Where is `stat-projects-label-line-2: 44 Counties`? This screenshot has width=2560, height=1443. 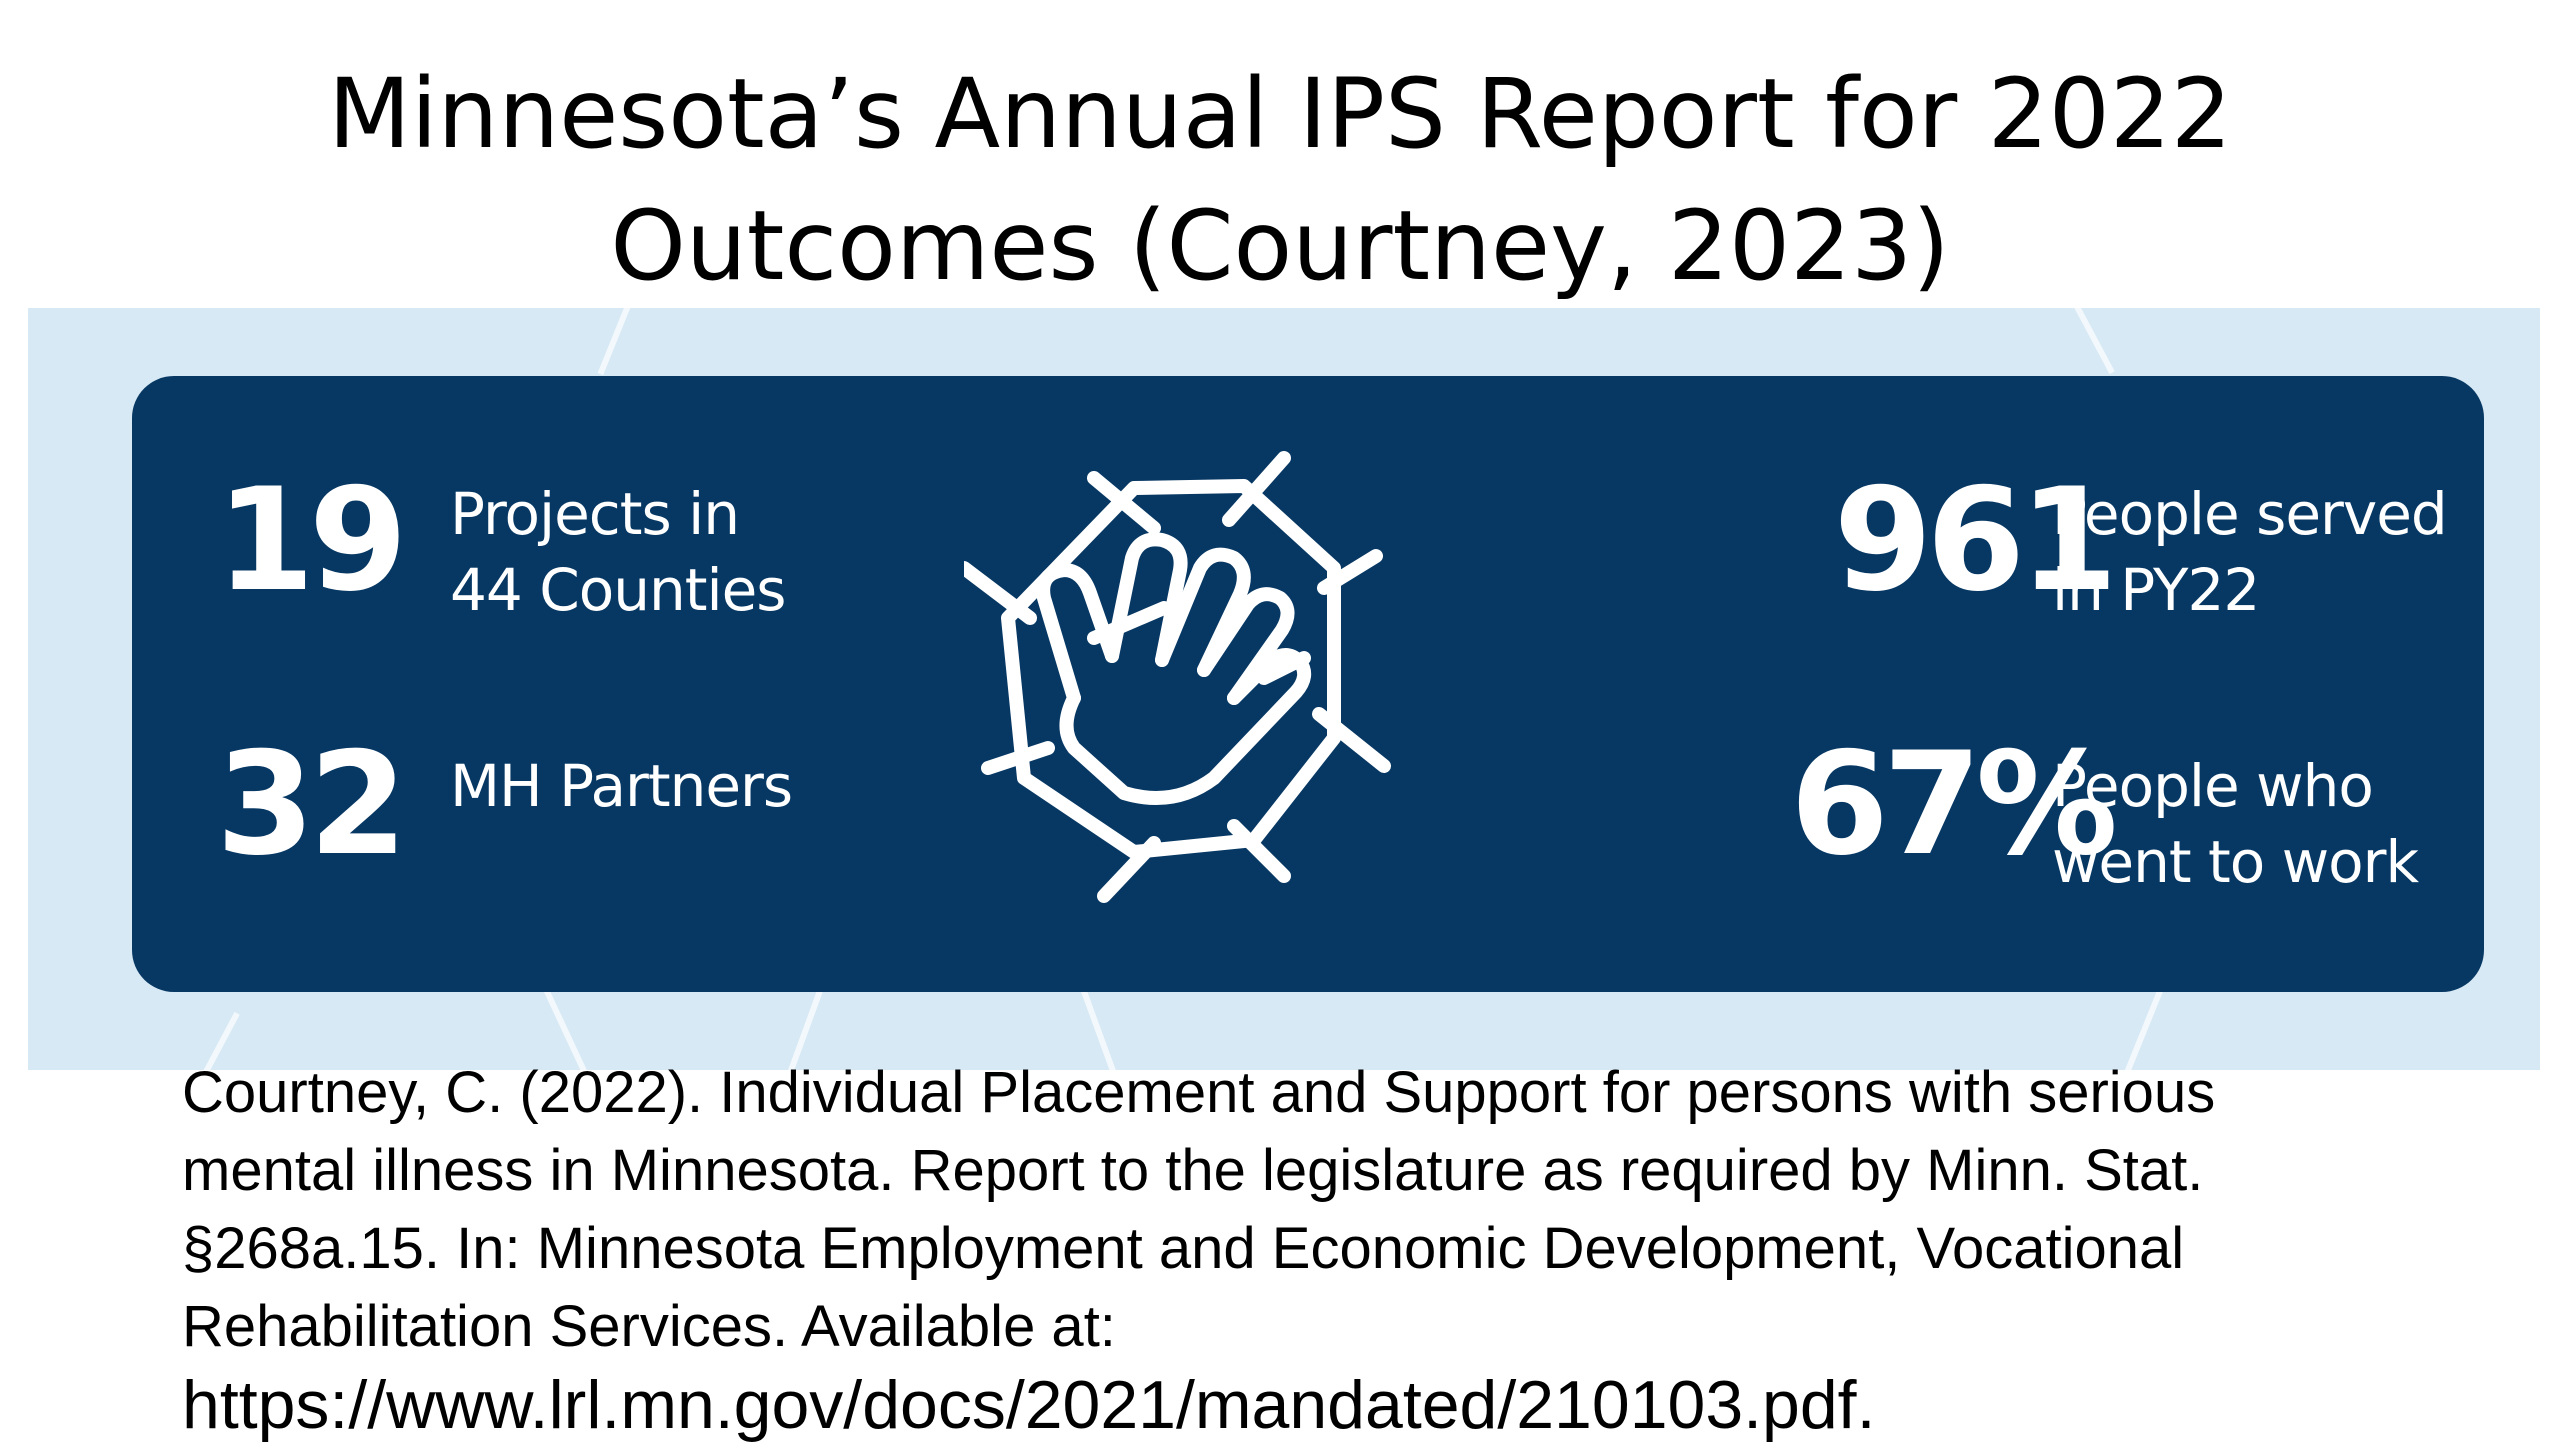
stat-projects-label-line-2: 44 Counties is located at coordinates (618, 590).